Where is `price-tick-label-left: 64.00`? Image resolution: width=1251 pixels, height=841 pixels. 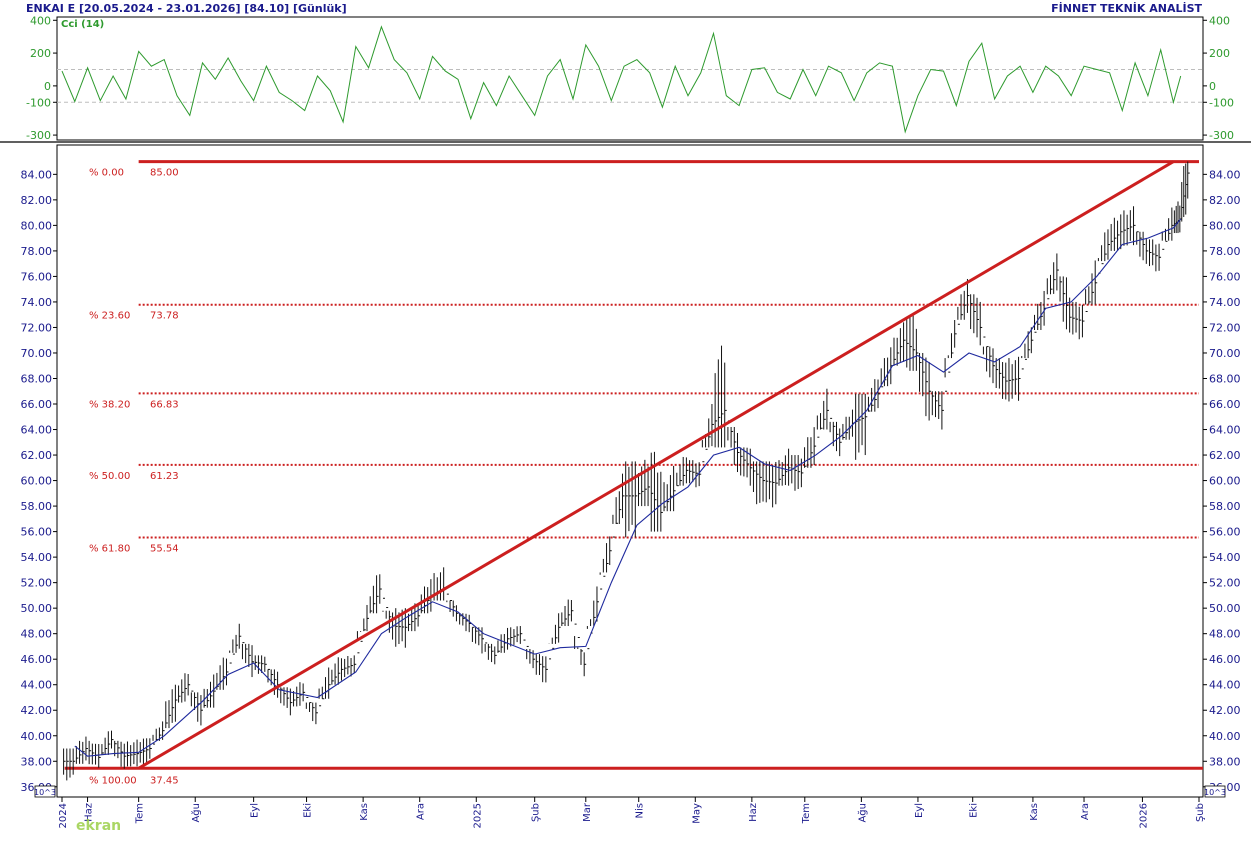 price-tick-label-left: 64.00 is located at coordinates (37, 430).